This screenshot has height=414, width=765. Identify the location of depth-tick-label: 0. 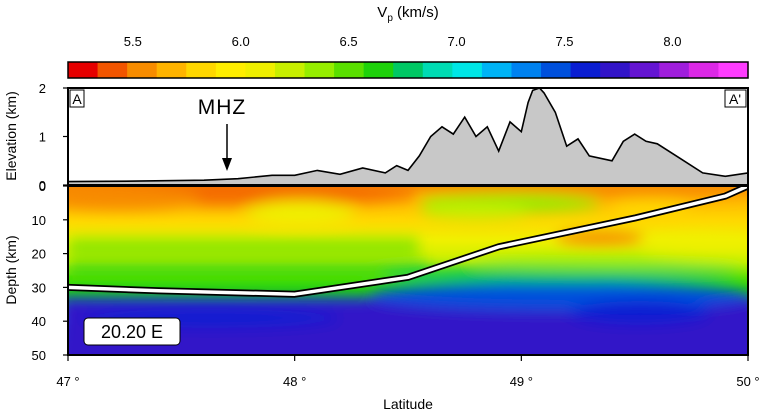
(42, 186).